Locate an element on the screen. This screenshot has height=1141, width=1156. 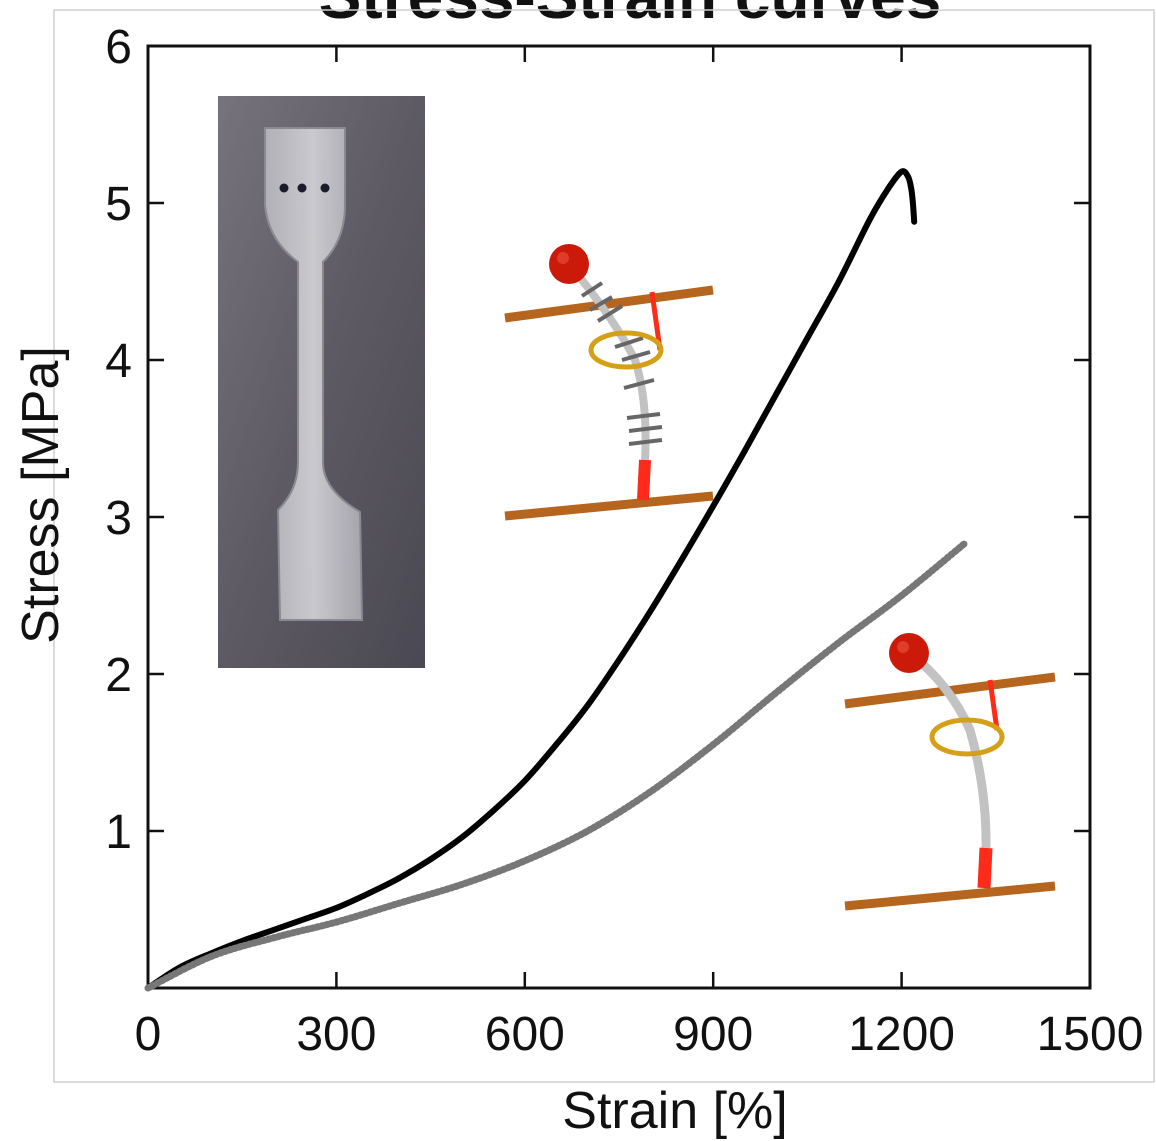
x-tick-label: 600 is located at coordinates (525, 1034).